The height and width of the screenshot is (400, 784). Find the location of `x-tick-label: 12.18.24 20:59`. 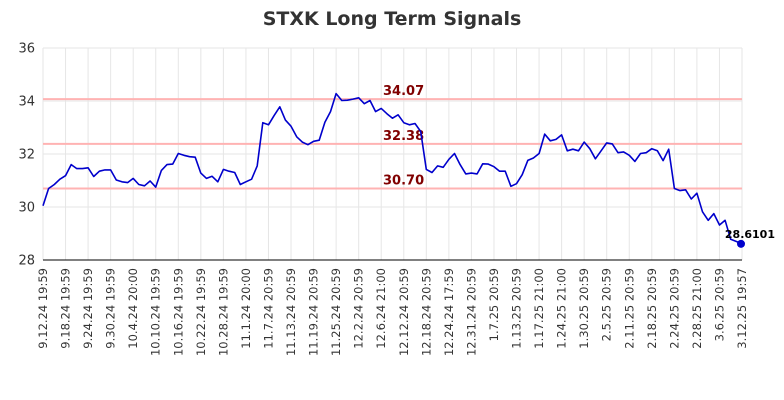

x-tick-label: 12.18.24 20:59 is located at coordinates (426, 312).